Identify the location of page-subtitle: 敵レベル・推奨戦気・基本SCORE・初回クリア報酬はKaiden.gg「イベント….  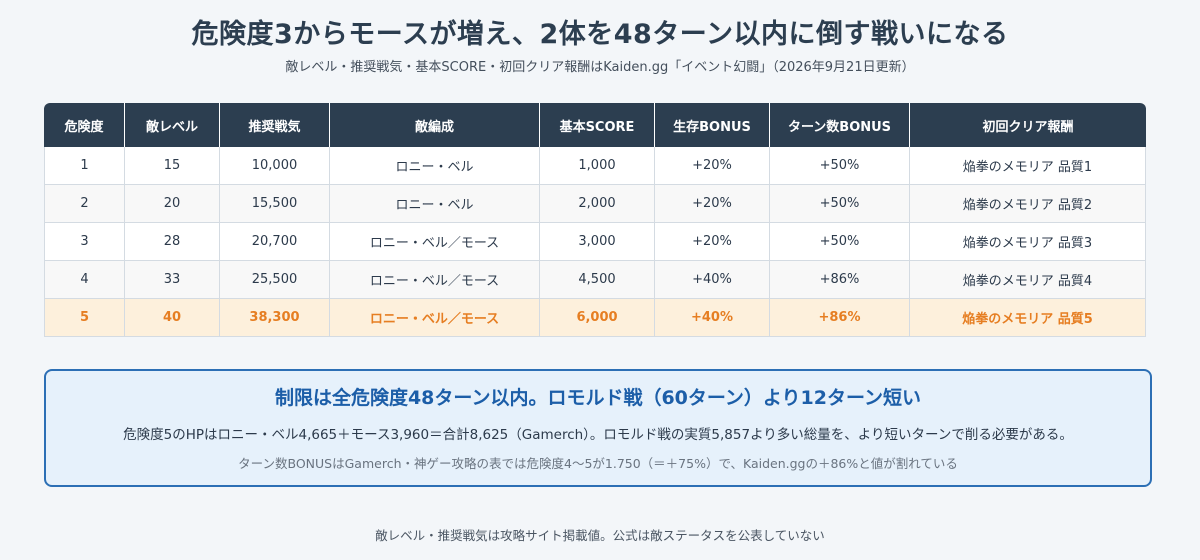
(600, 67).